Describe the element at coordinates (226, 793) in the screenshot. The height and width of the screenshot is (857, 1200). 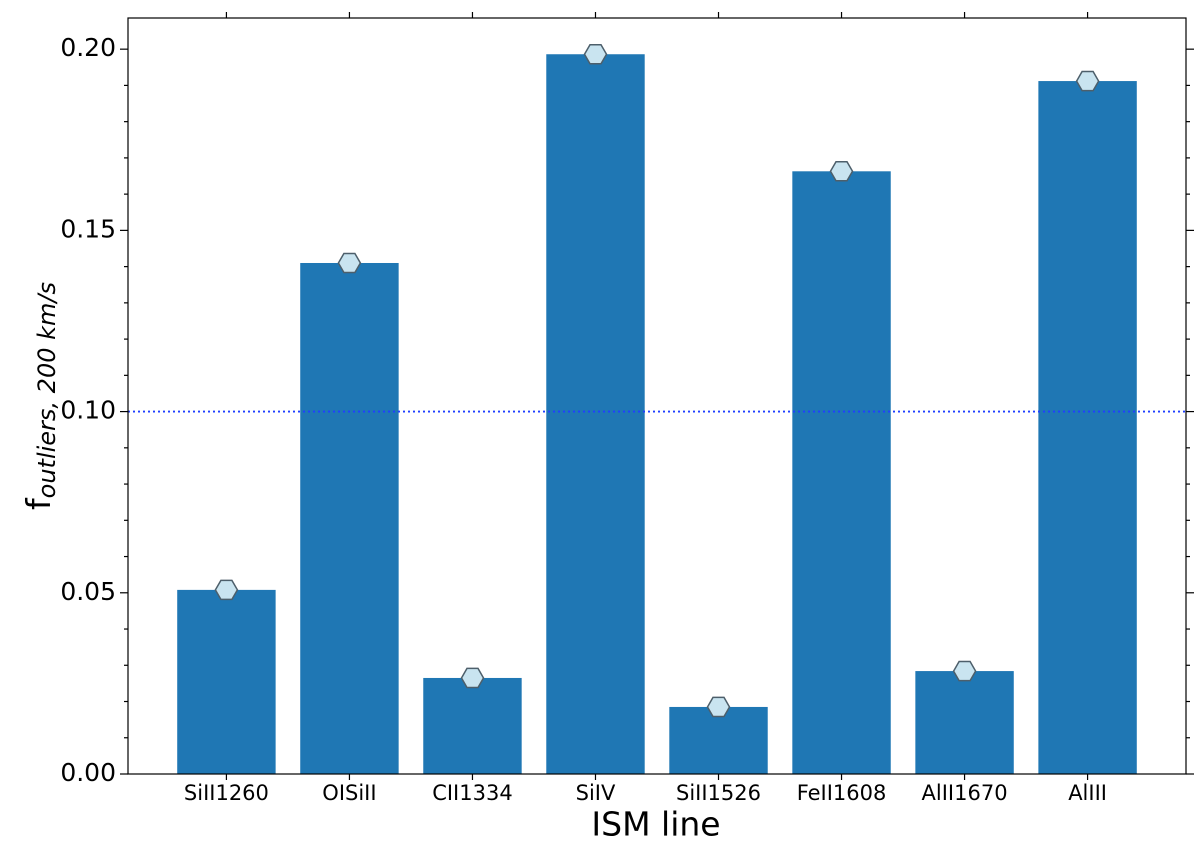
I see `x-tick-label: SiII1260` at that location.